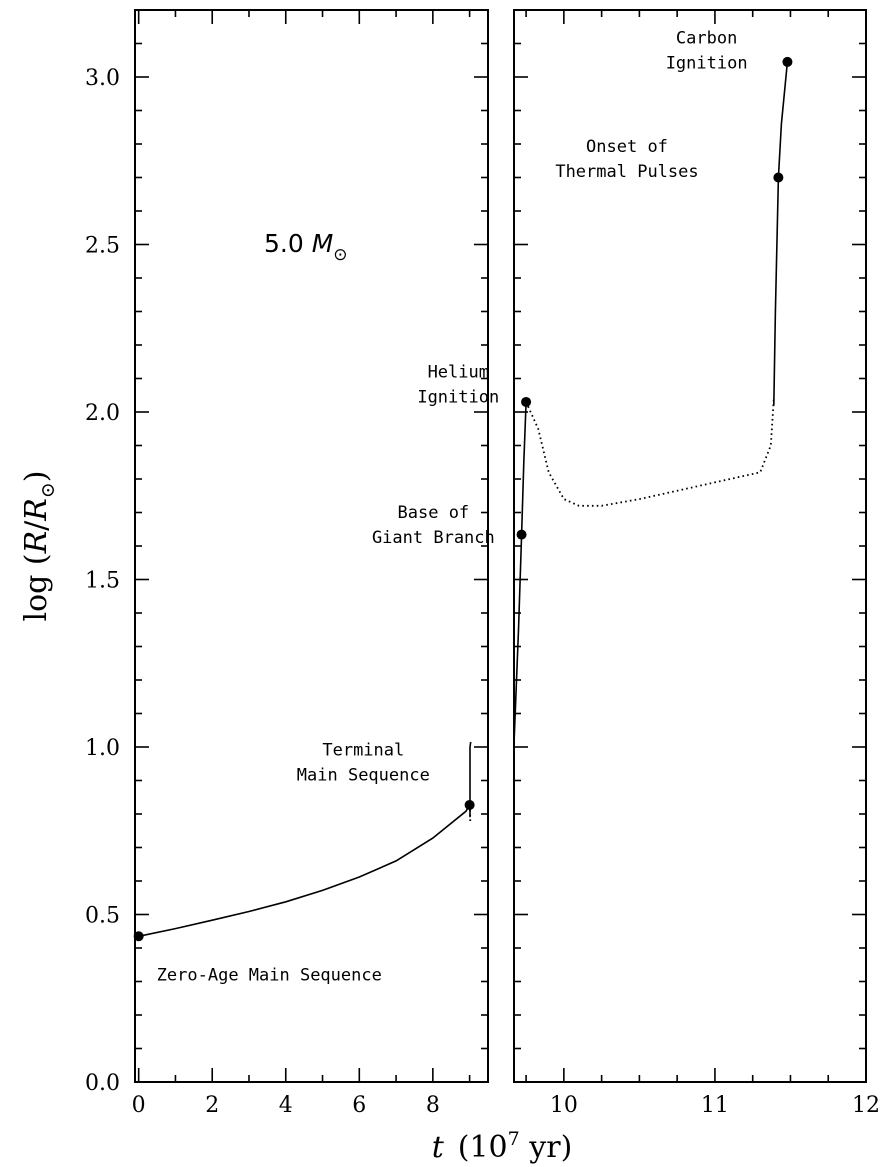  Describe the element at coordinates (363, 775) in the screenshot. I see `milestone-label: Main Sequence` at that location.